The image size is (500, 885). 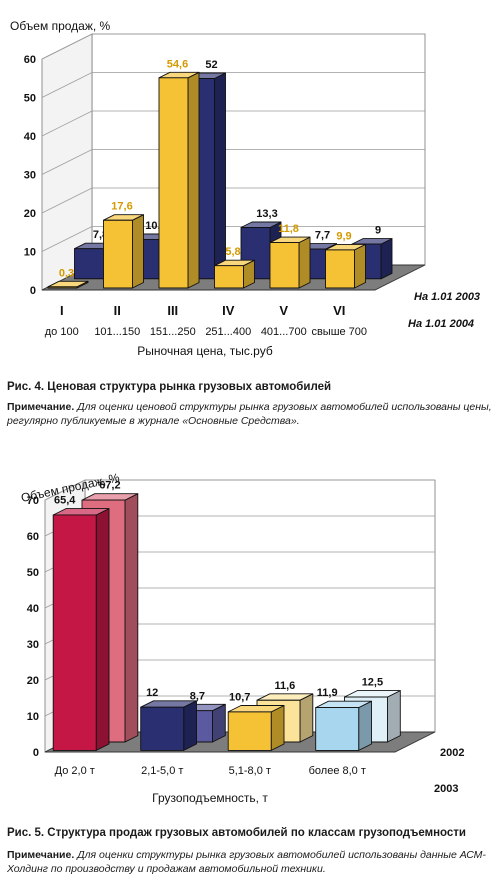 I want to click on category-sublabel-1: 101...150, so click(x=117, y=332).